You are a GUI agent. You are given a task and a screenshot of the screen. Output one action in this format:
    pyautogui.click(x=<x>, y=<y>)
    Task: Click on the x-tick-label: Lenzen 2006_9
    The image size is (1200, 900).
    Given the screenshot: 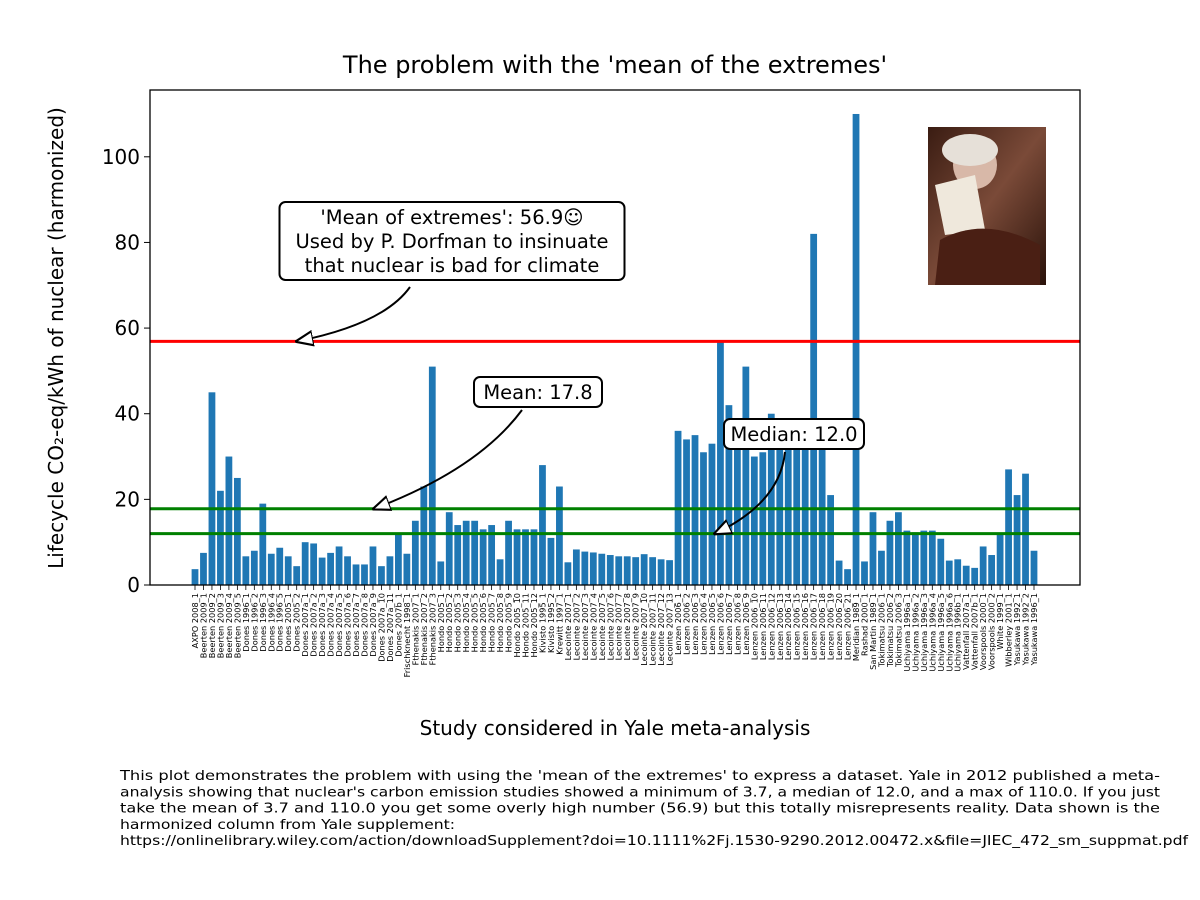 What is the action you would take?
    pyautogui.click(x=746, y=624)
    